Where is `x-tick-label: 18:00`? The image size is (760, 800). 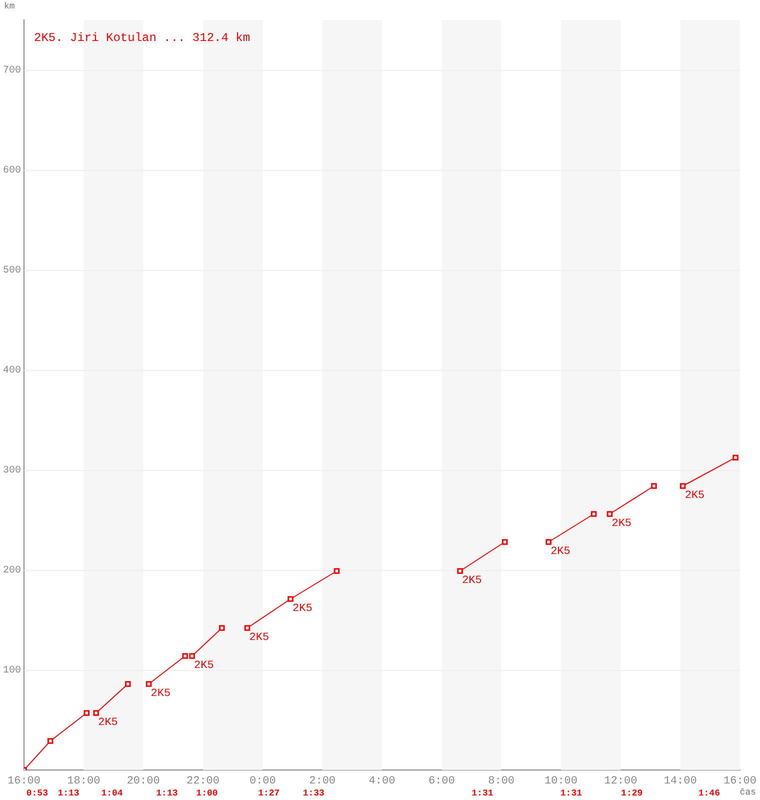 x-tick-label: 18:00 is located at coordinates (83, 782).